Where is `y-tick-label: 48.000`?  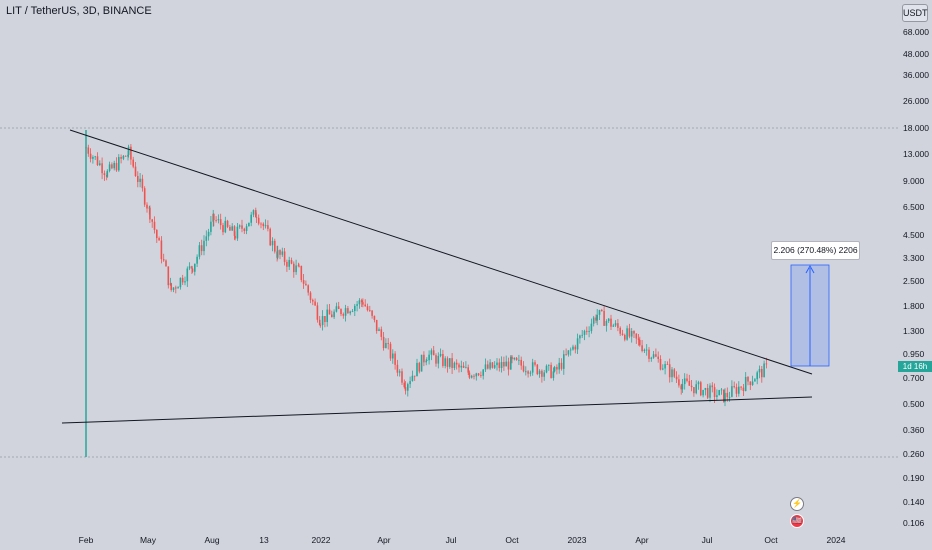
y-tick-label: 48.000 is located at coordinates (916, 54).